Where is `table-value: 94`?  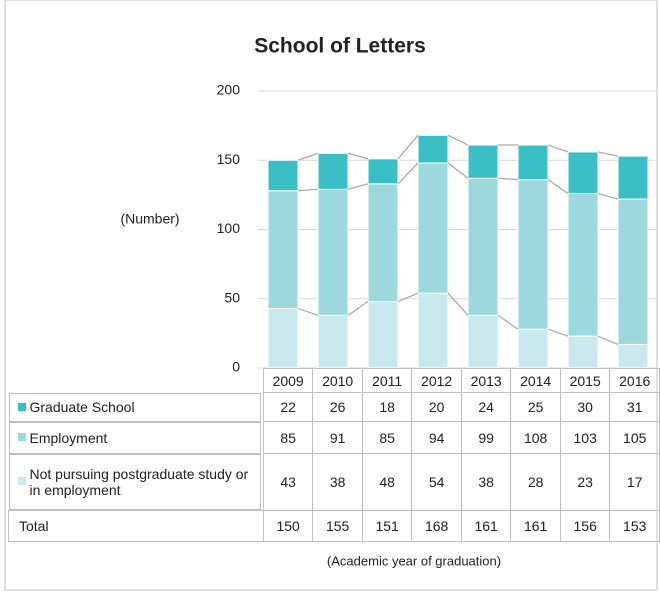 table-value: 94 is located at coordinates (436, 437).